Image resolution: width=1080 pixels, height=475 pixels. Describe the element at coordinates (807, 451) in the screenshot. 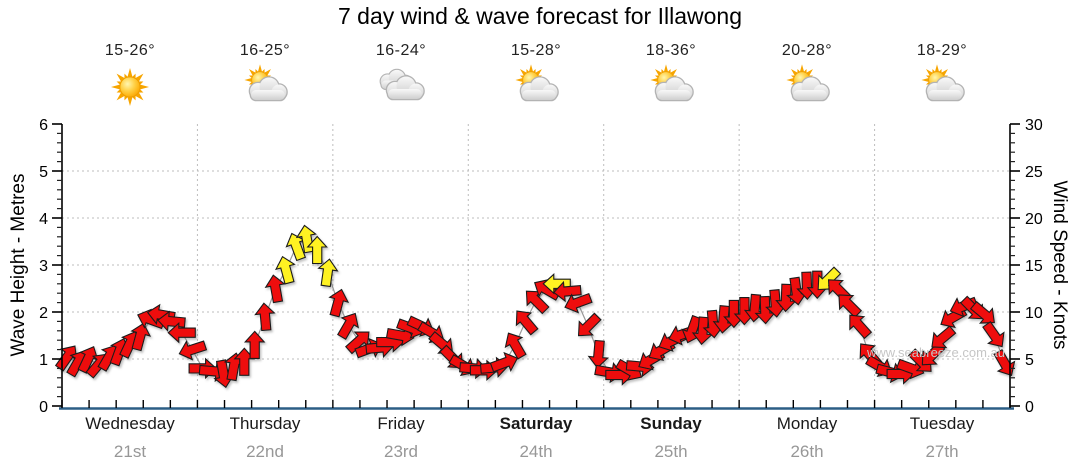

I see `day-date-monday: 26th` at that location.